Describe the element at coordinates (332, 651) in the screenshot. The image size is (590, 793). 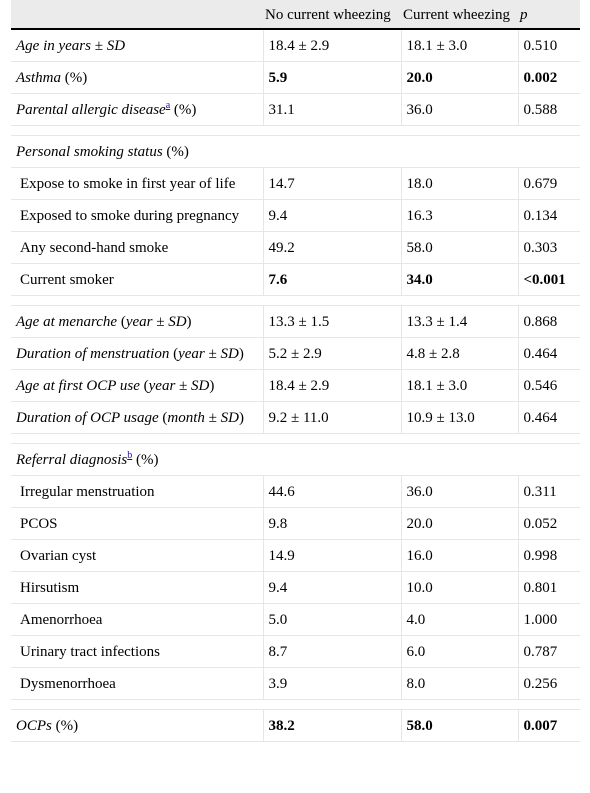
I see `cell-no-current: 8.7` at that location.